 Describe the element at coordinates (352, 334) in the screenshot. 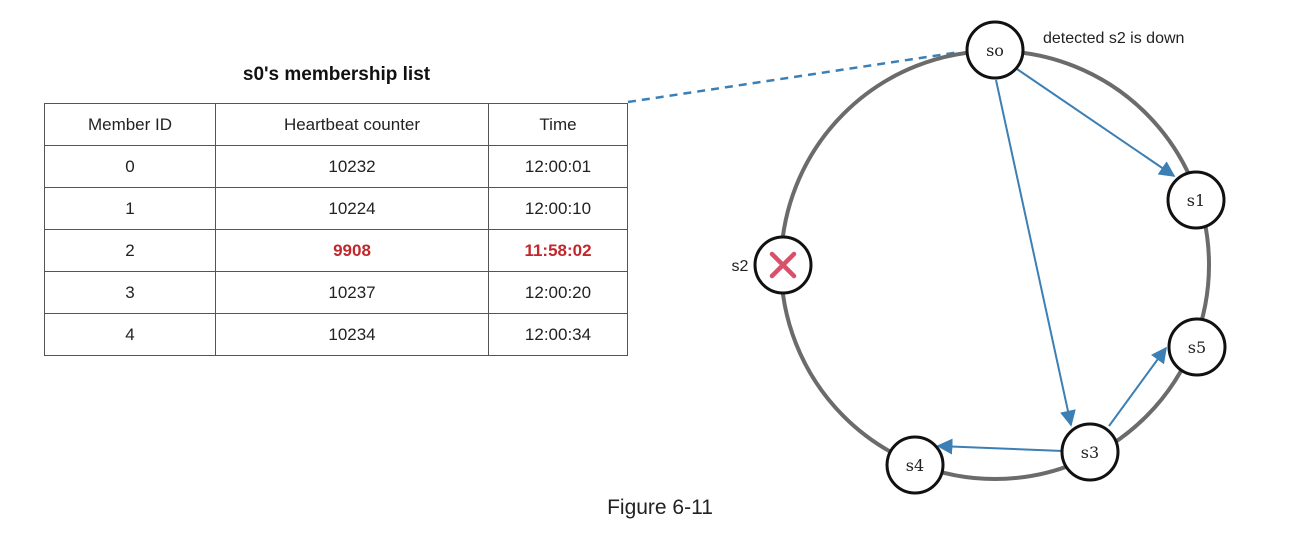

I see `heartbeat-cell: 10234` at that location.